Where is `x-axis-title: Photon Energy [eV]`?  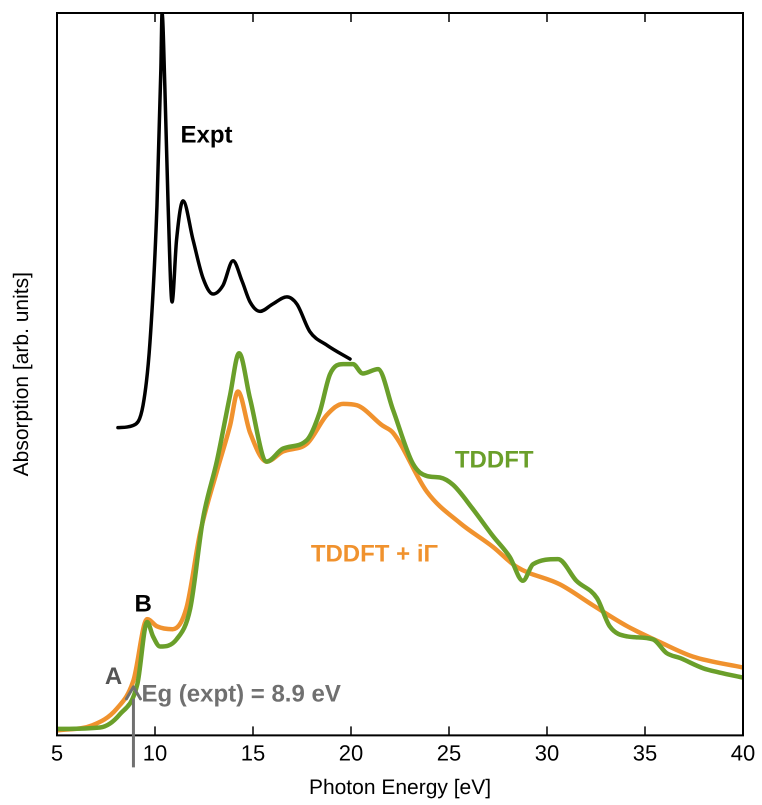
x-axis-title: Photon Energy [eV] is located at coordinates (400, 788).